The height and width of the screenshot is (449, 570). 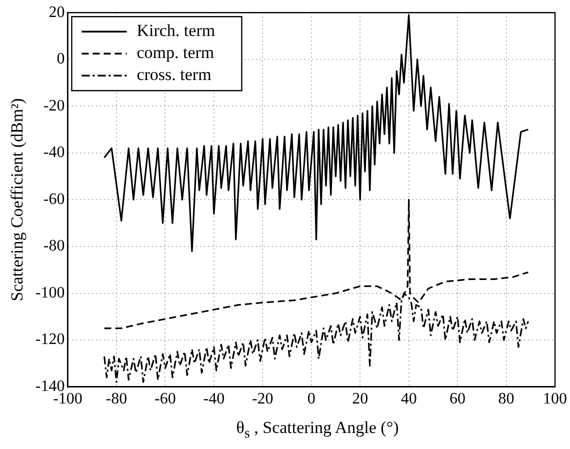 I want to click on legend-label: comp. term, so click(x=175, y=52).